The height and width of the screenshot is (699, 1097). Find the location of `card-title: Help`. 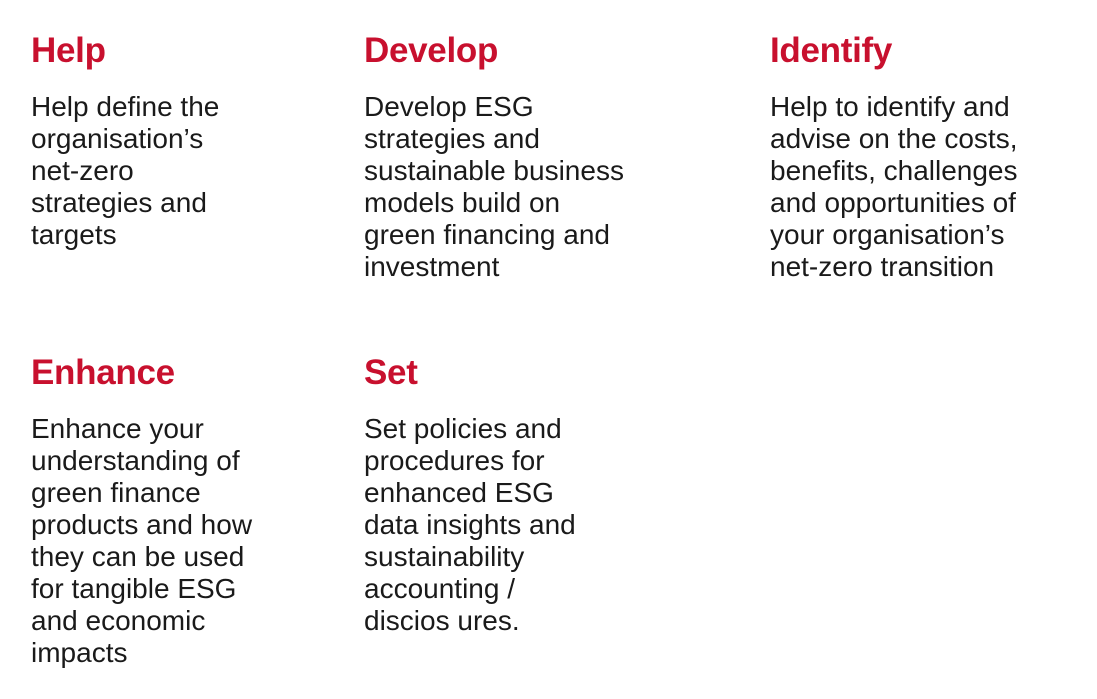

card-title: Help is located at coordinates (68, 50).